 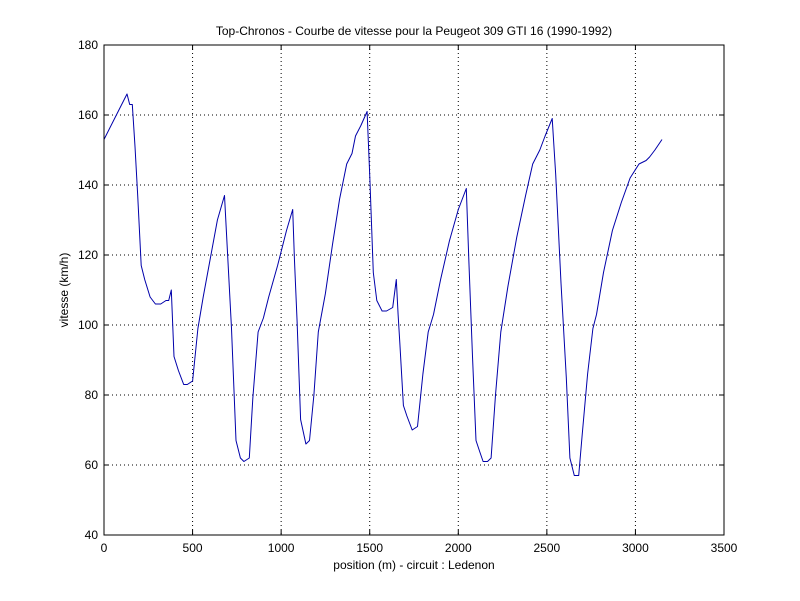 I want to click on x-tick-label: 1500, so click(x=369, y=548).